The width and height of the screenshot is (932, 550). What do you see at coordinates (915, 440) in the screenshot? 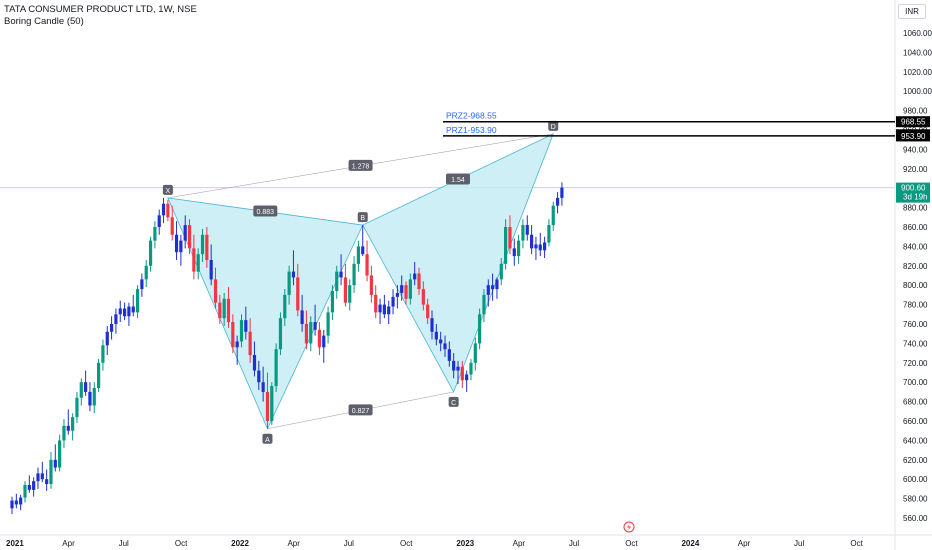
I see `y-tick-label: 640.00` at bounding box center [915, 440].